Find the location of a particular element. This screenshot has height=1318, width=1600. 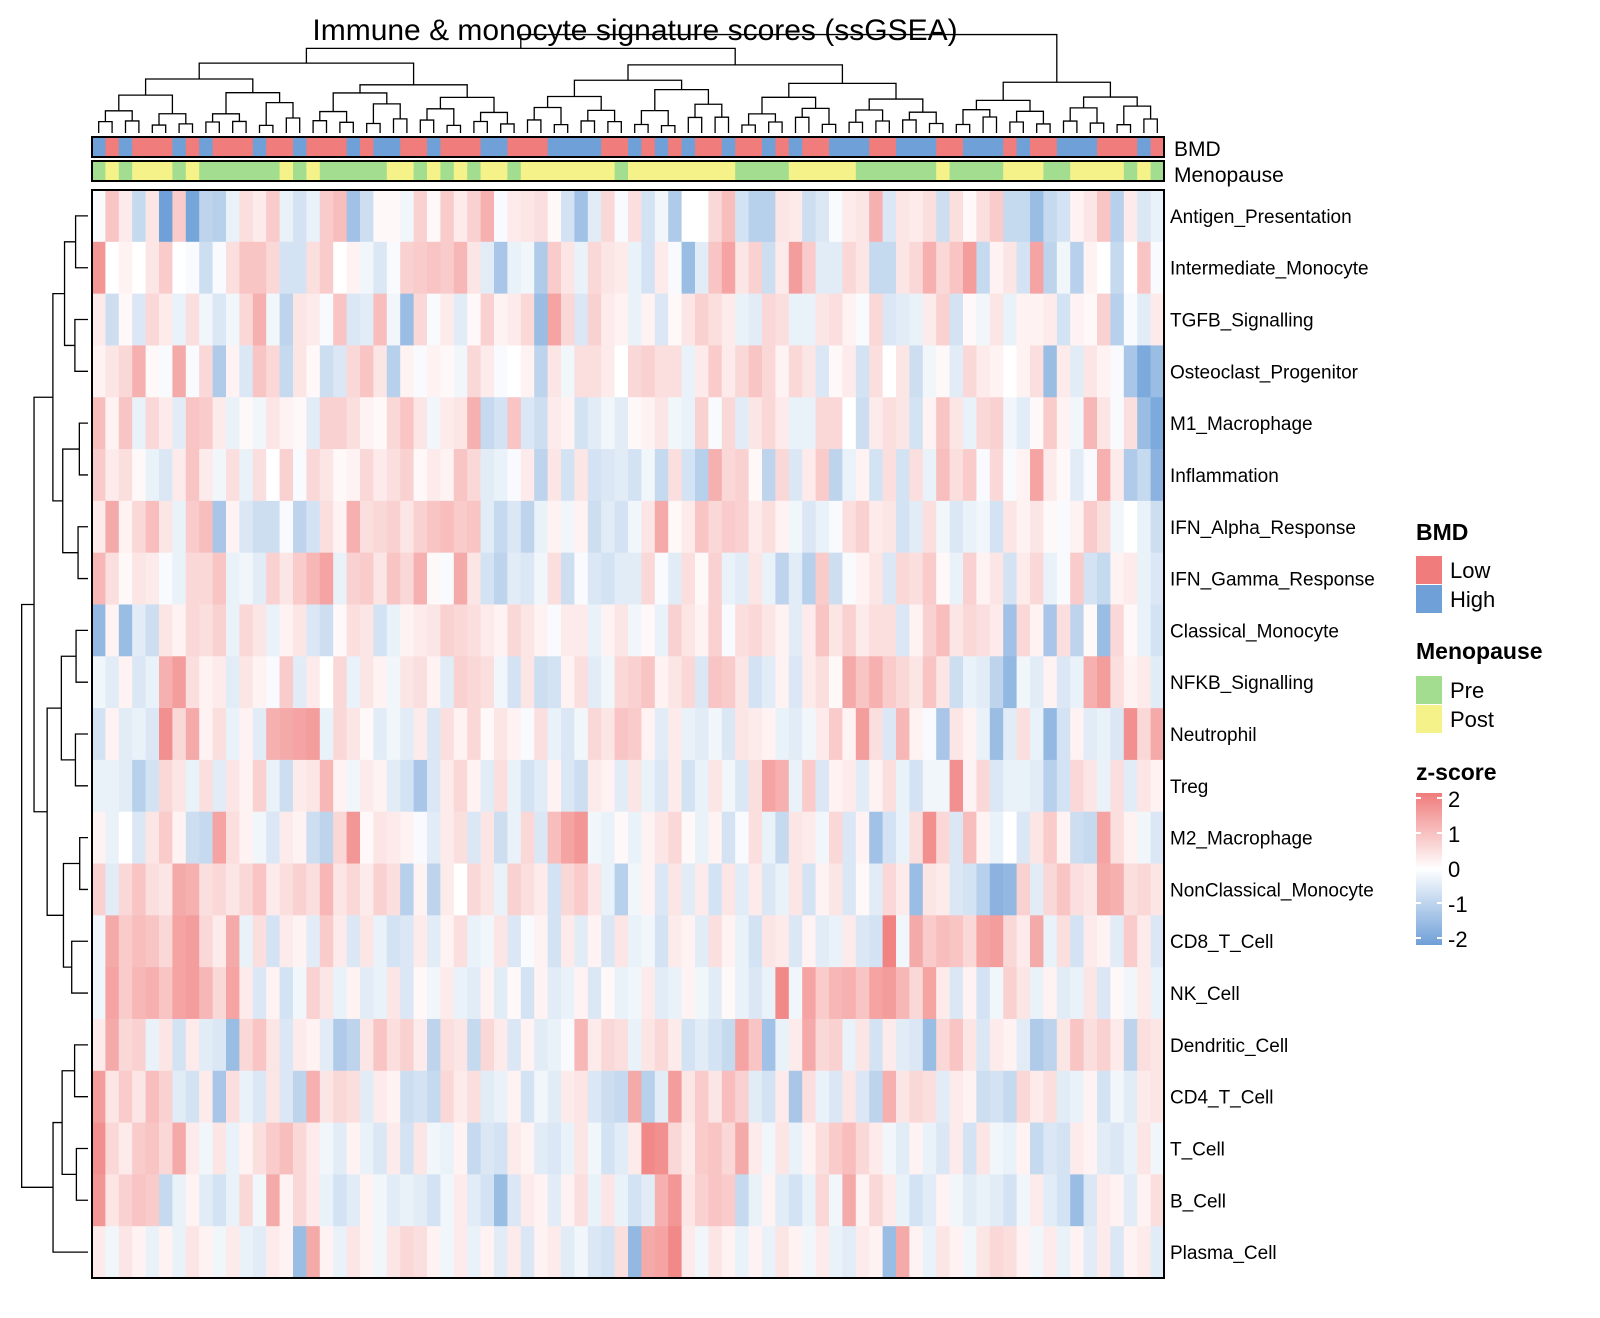

zscore-tick-label: -2 is located at coordinates (1458, 939).